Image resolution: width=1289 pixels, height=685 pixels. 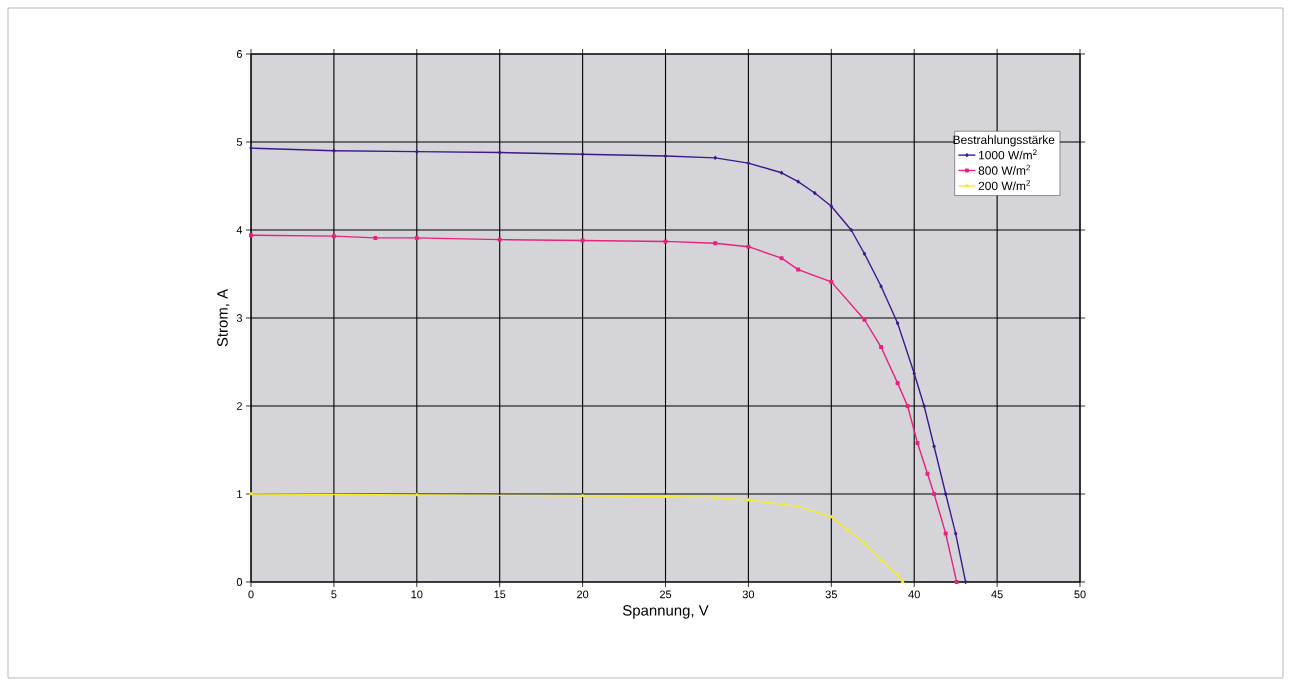 What do you see at coordinates (239, 406) in the screenshot?
I see `y-tick-label: 2` at bounding box center [239, 406].